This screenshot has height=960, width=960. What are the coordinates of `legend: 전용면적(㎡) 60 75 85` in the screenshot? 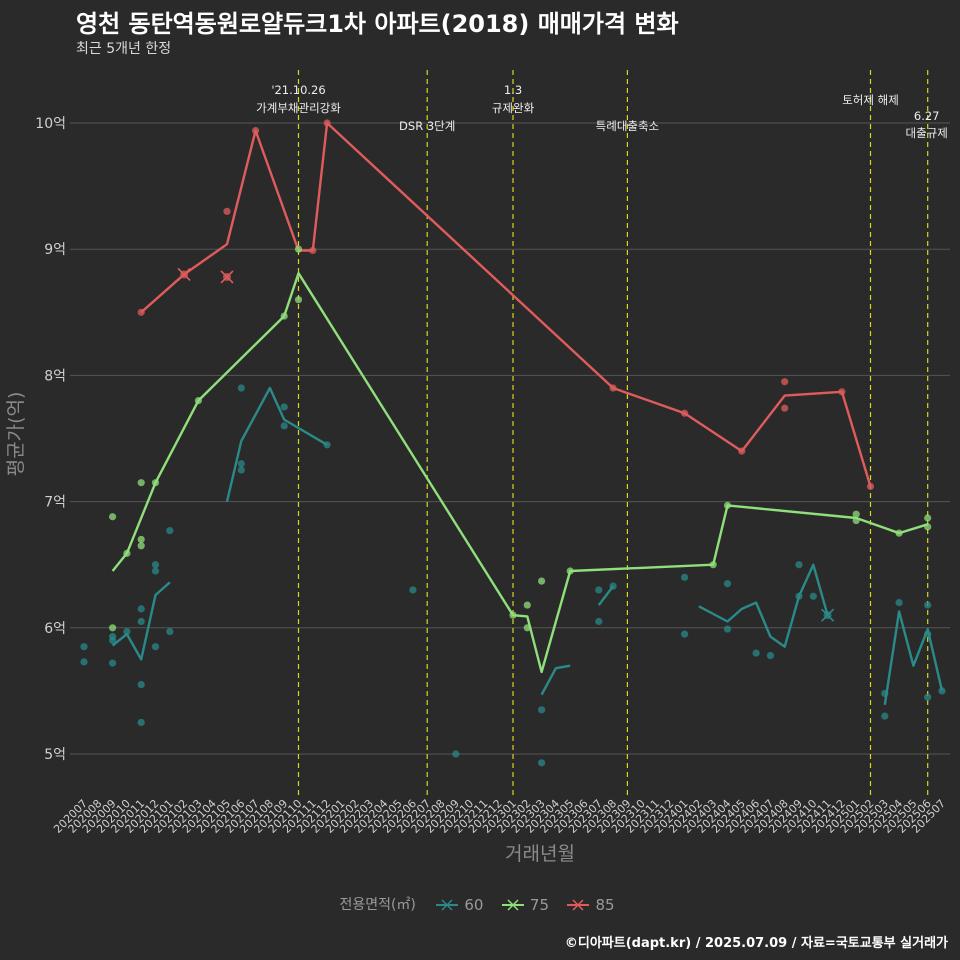 It's located at (480, 904).